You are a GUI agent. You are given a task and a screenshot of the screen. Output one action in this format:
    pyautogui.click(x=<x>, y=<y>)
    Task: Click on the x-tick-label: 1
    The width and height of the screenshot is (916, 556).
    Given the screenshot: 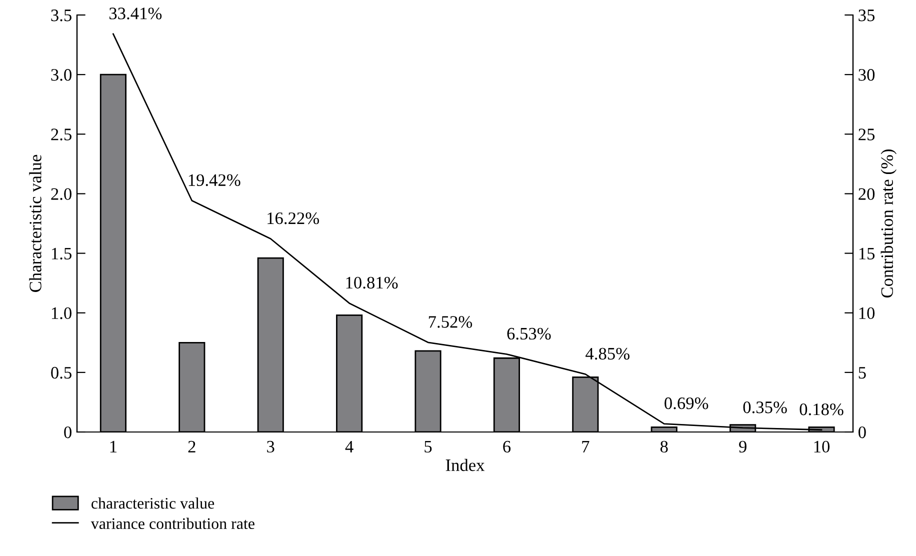 What is the action you would take?
    pyautogui.click(x=113, y=446)
    